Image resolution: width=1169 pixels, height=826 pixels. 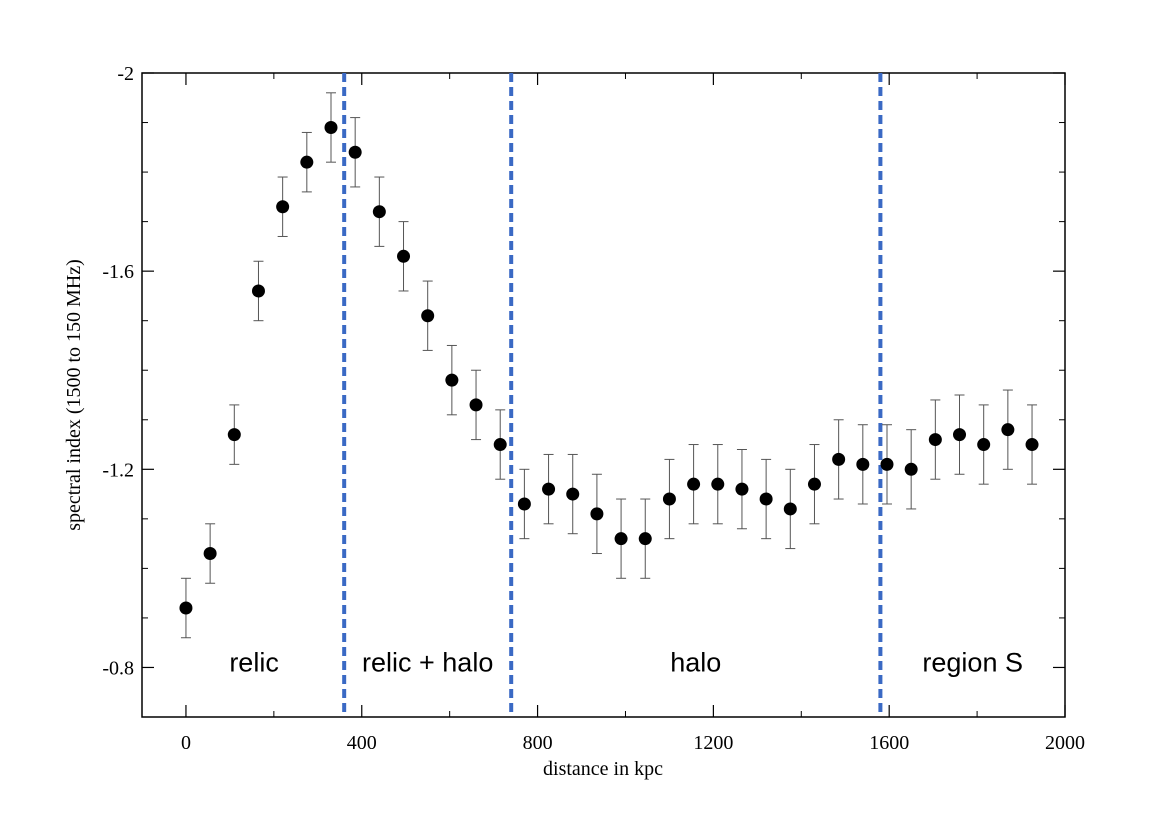 I want to click on region-label: relic, so click(x=254, y=663).